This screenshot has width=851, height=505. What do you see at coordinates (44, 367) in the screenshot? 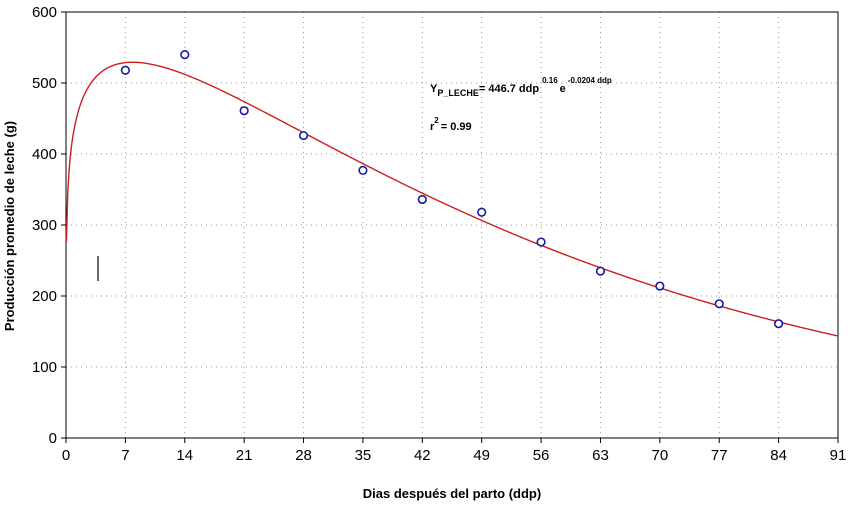
I see `y-tick-label: 100` at bounding box center [44, 367].